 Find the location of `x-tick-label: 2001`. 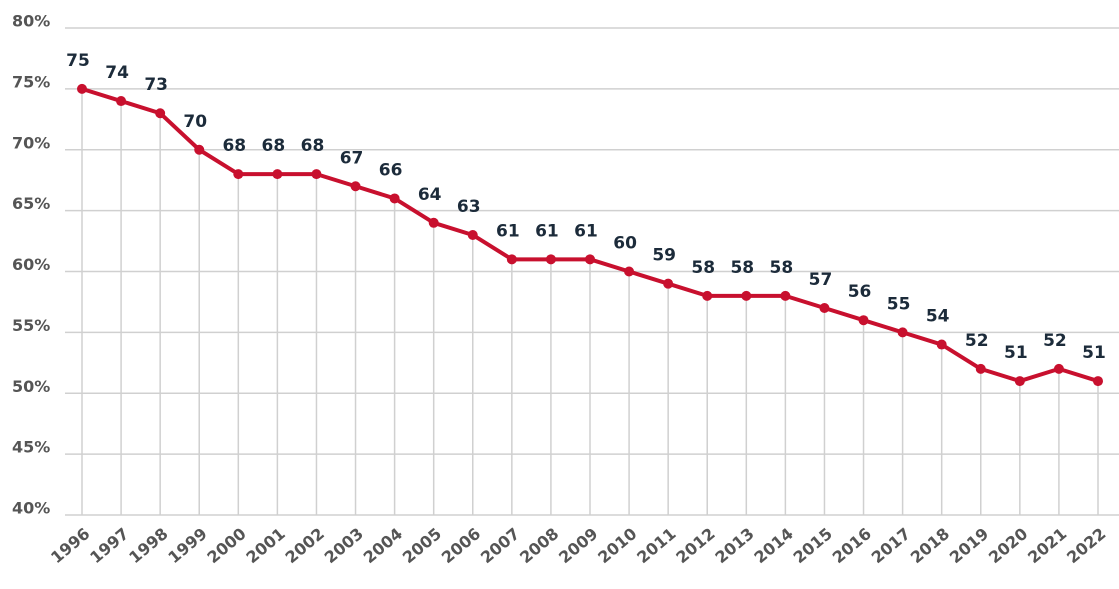

x-tick-label: 2001 is located at coordinates (266, 545).